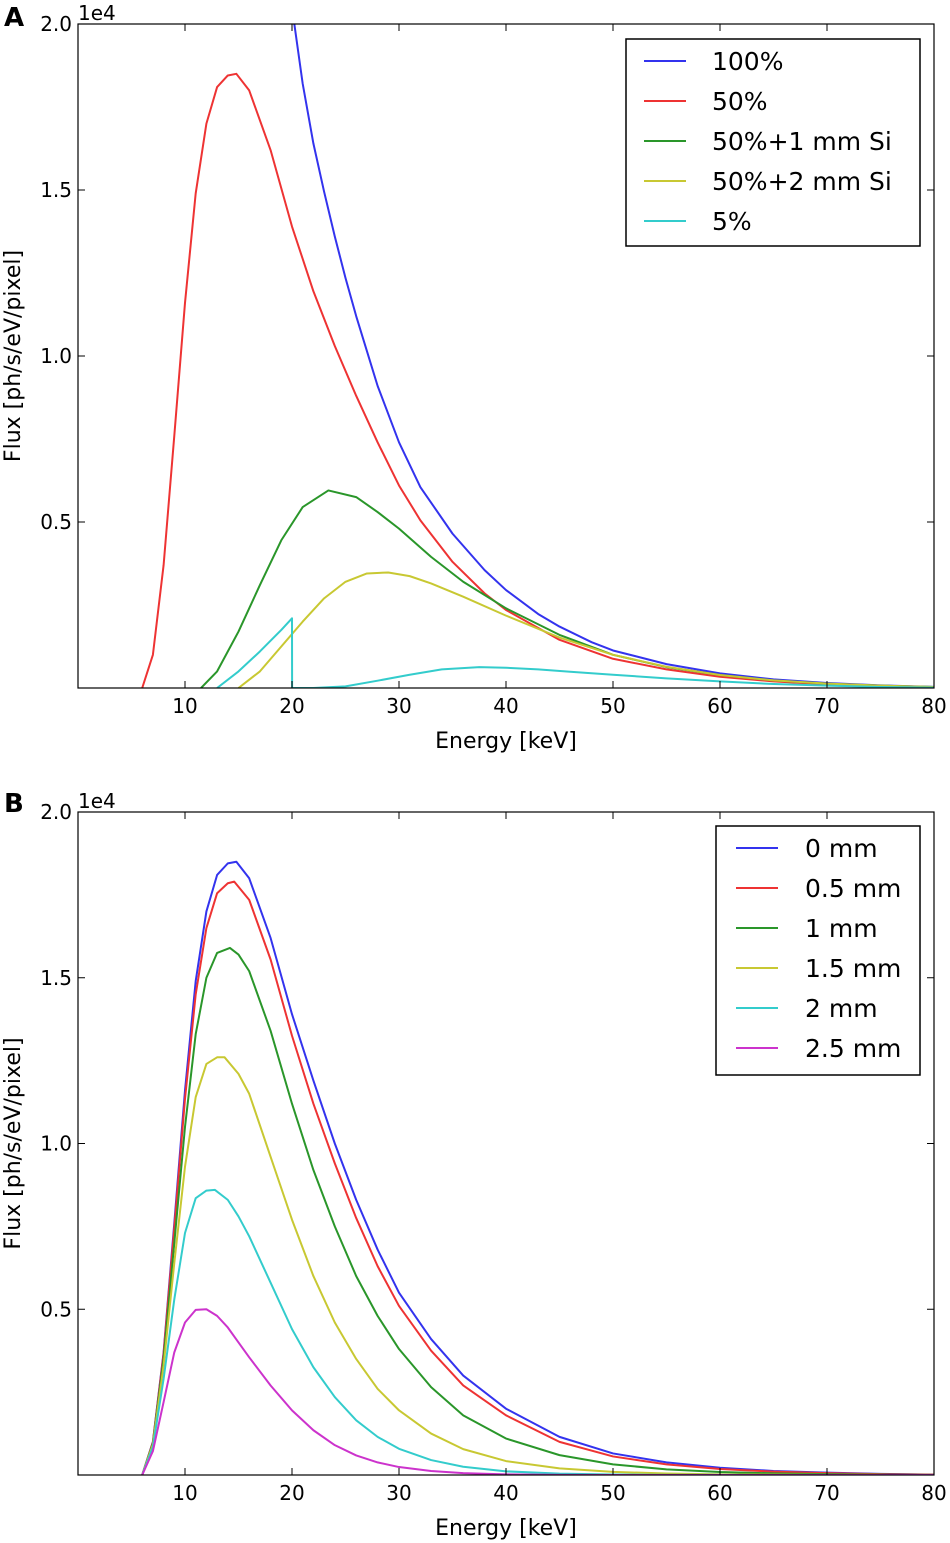 The width and height of the screenshot is (950, 1543). Describe the element at coordinates (747, 61) in the screenshot. I see `legend-entry-label: 100%` at that location.